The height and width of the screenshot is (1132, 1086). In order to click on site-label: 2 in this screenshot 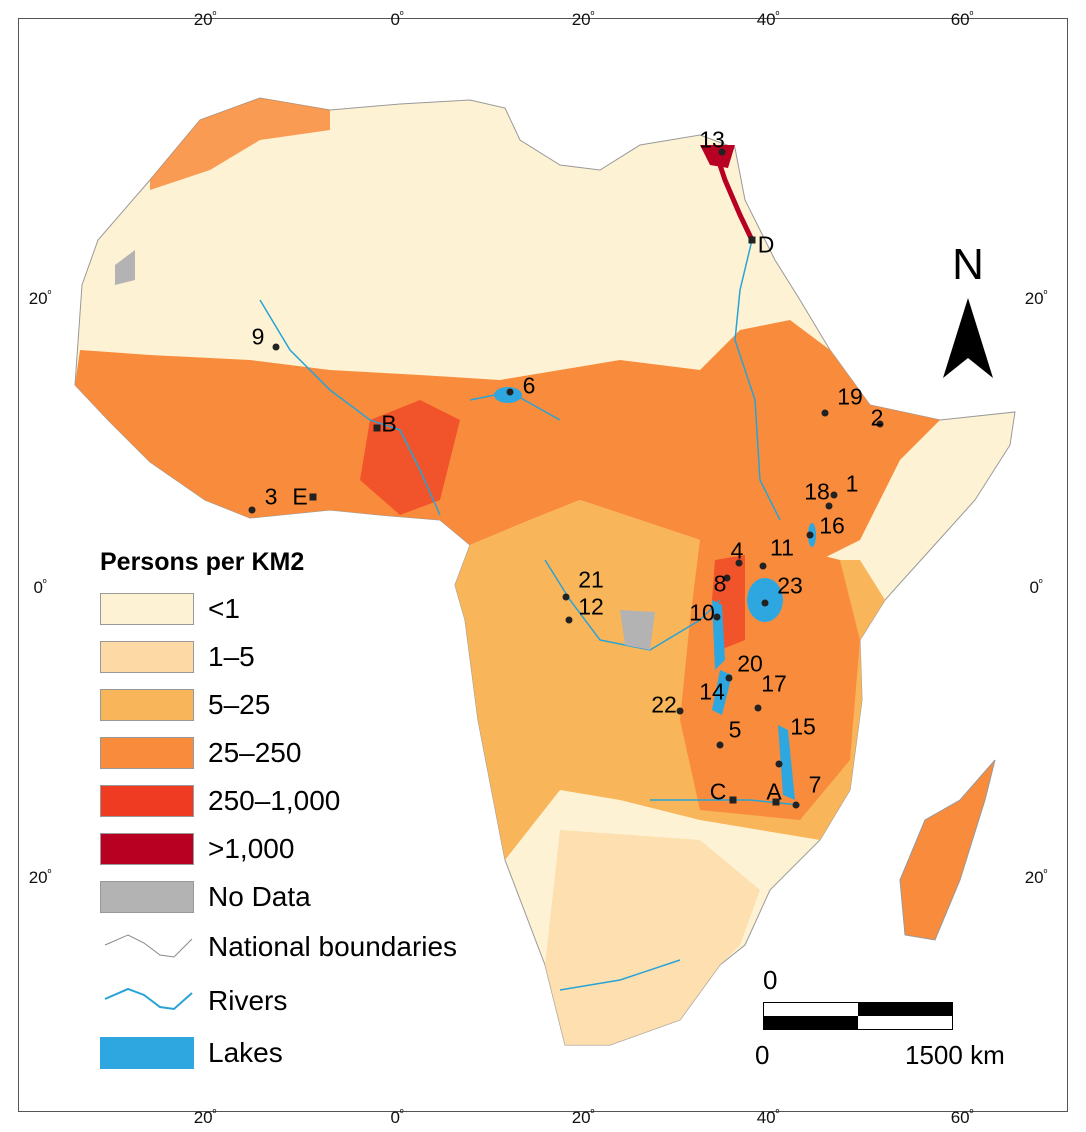, I will do `click(877, 417)`.